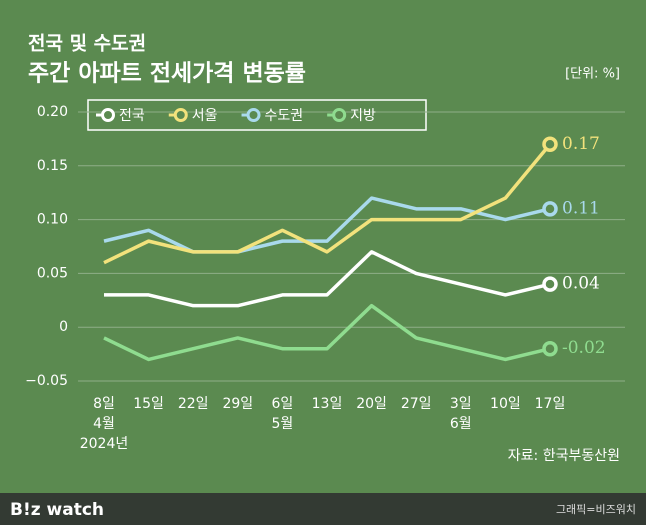 This screenshot has width=646, height=525. Describe the element at coordinates (104, 404) in the screenshot. I see `x-tick-label: 8일` at that location.